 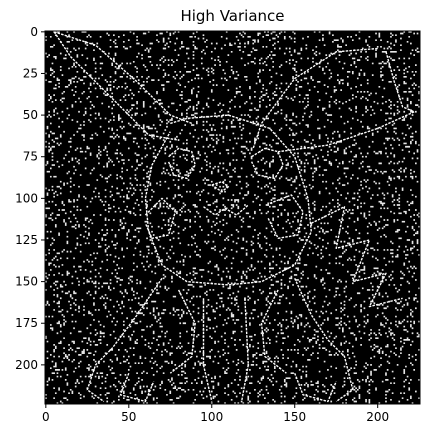 I want to click on y-tick-label: 175, so click(x=26, y=323).